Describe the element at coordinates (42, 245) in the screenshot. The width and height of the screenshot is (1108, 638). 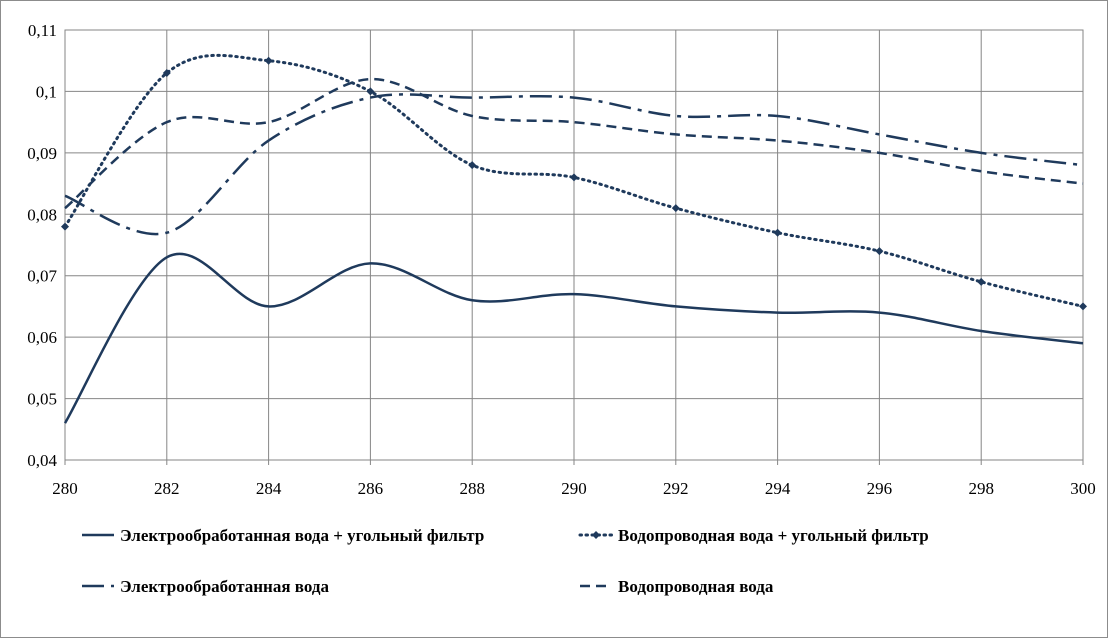
I see `y-axis-ticks: 0,04 0,05 0,06 0,07 0,08 0,09 0,1 0,11` at that location.